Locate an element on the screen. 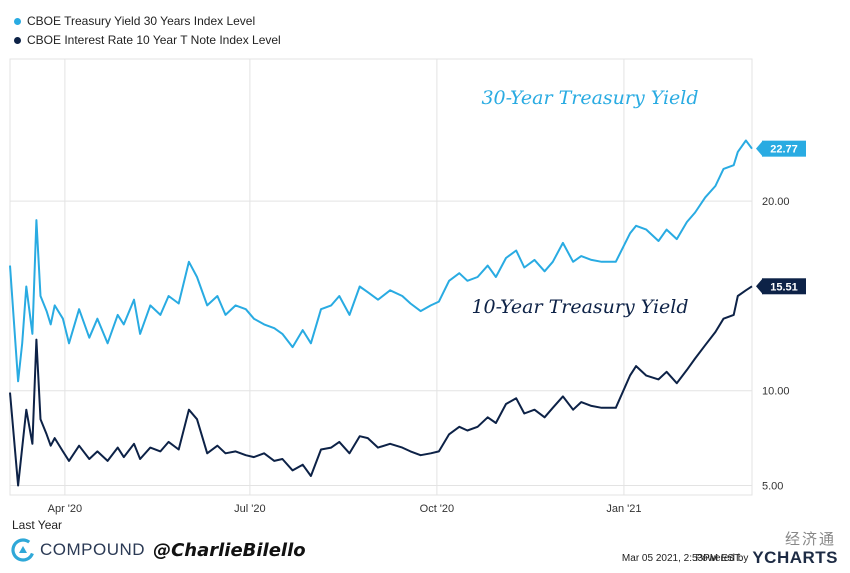 This screenshot has width=850, height=573. annotation-10y: 10-Year Treasury Yield is located at coordinates (579, 307).